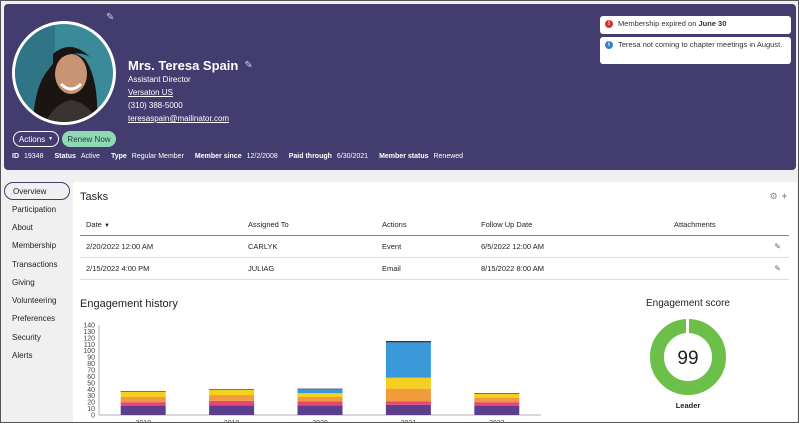 The width and height of the screenshot is (799, 423). I want to click on alert-date: June 30, so click(712, 23).